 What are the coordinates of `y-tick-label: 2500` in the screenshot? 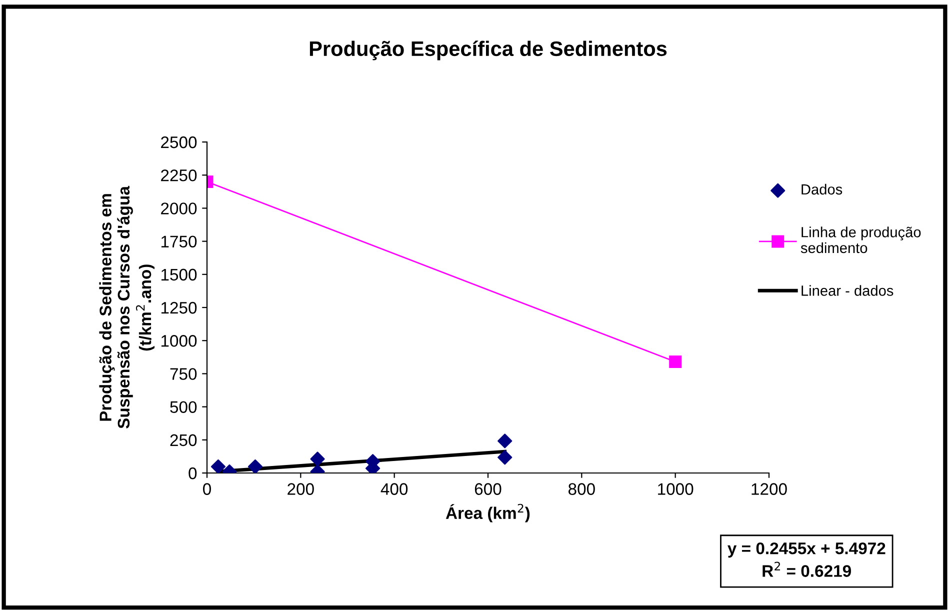 It's located at (179, 142).